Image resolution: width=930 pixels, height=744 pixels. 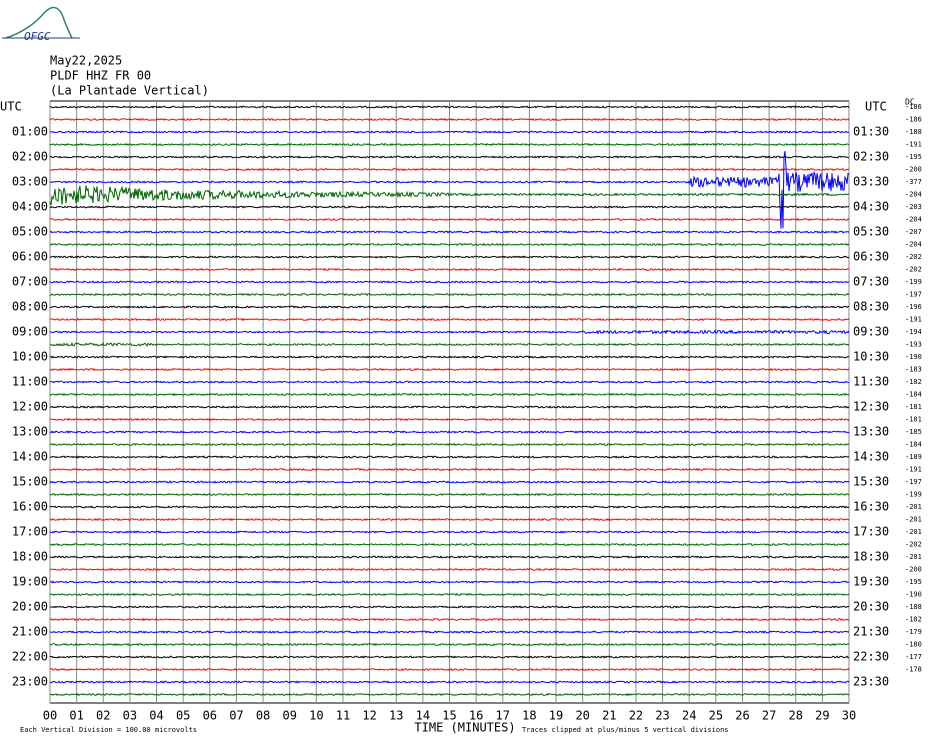 What do you see at coordinates (423, 716) in the screenshot?
I see `x-tick-label: 14` at bounding box center [423, 716].